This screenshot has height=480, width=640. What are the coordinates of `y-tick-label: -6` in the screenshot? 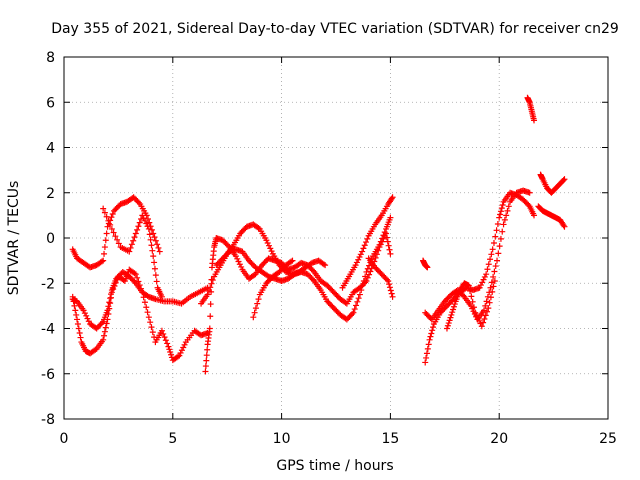 It's located at (48, 375).